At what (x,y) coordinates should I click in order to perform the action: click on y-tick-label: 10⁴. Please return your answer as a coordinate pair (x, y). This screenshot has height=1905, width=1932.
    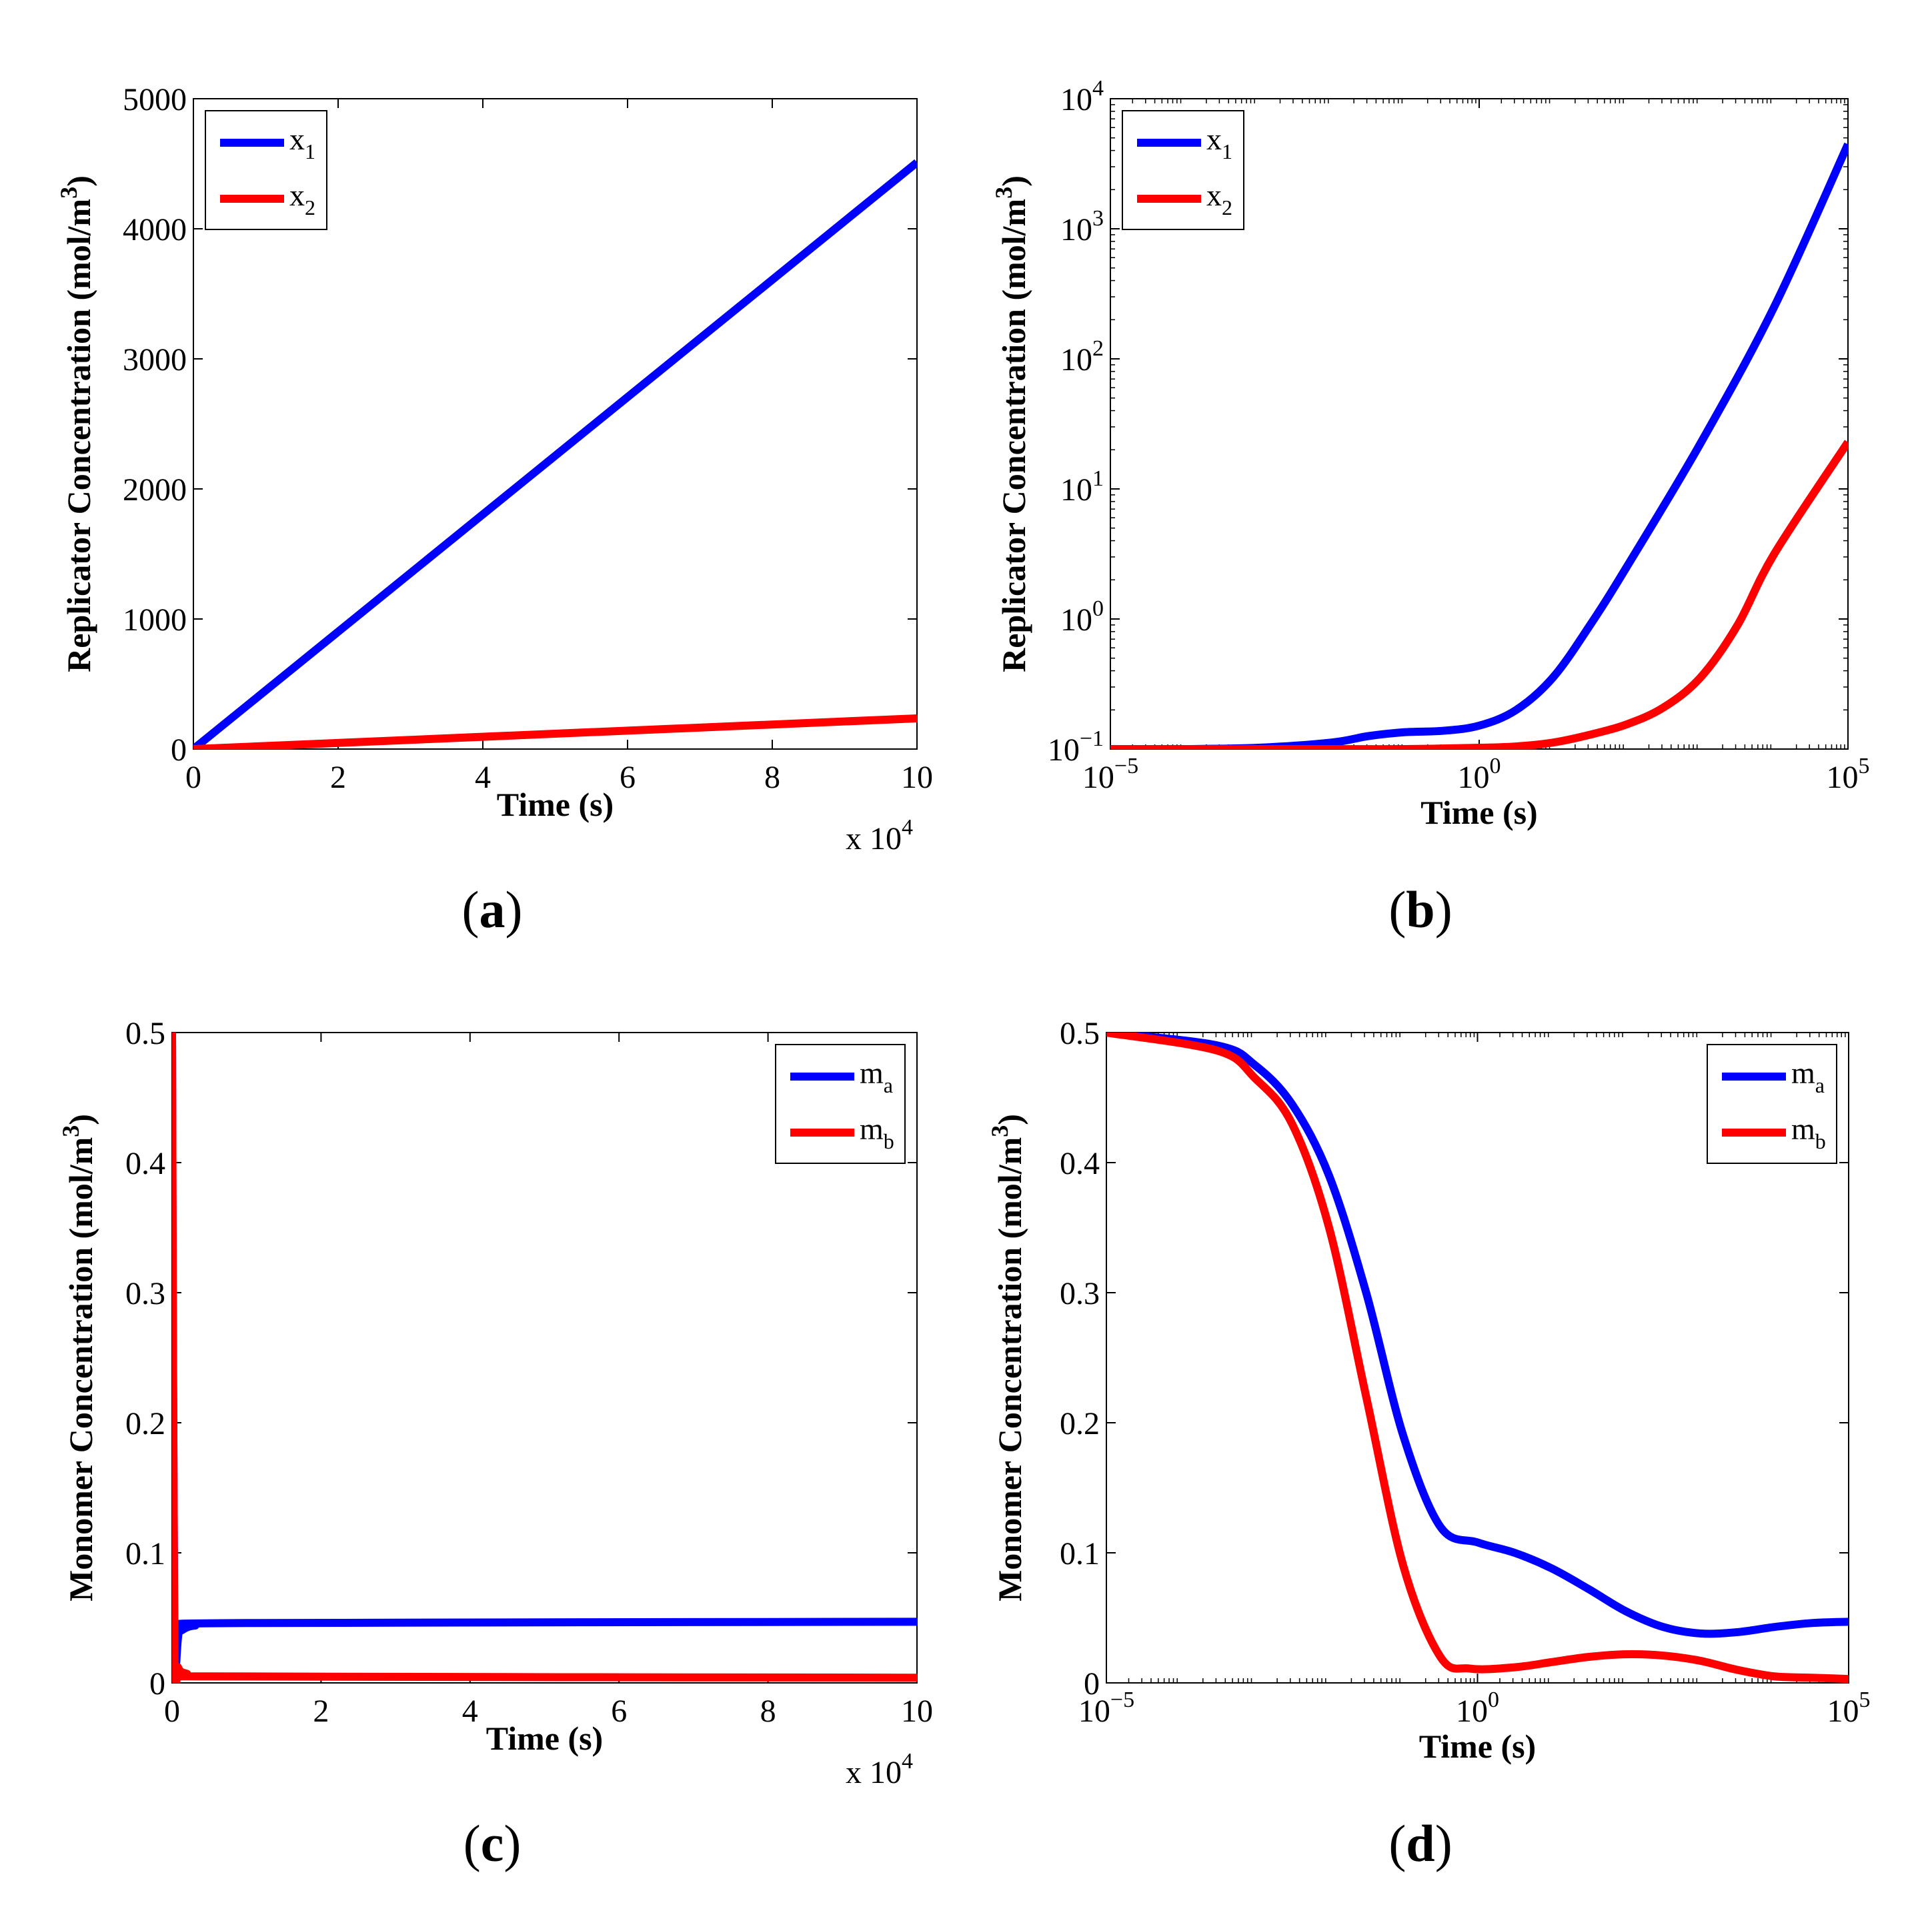
    Looking at the image, I should click on (1082, 96).